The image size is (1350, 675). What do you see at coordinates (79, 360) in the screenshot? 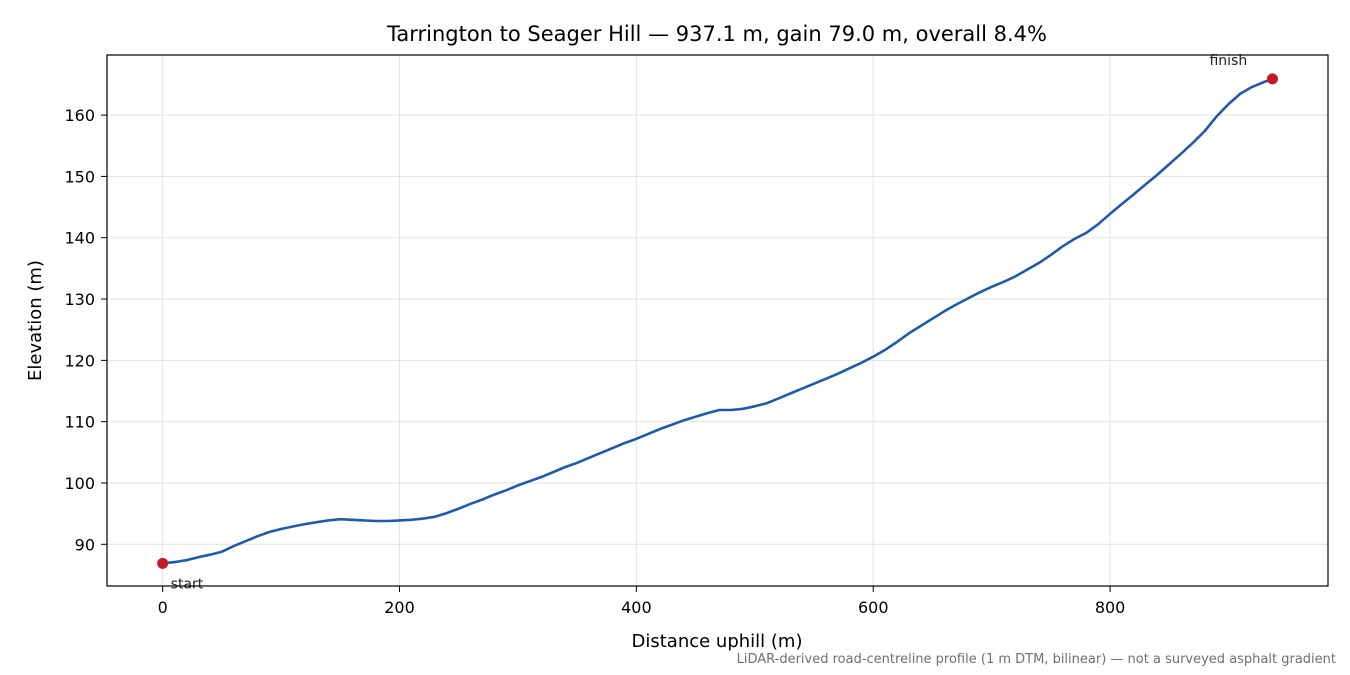
I see `y-tick-label: 120` at bounding box center [79, 360].